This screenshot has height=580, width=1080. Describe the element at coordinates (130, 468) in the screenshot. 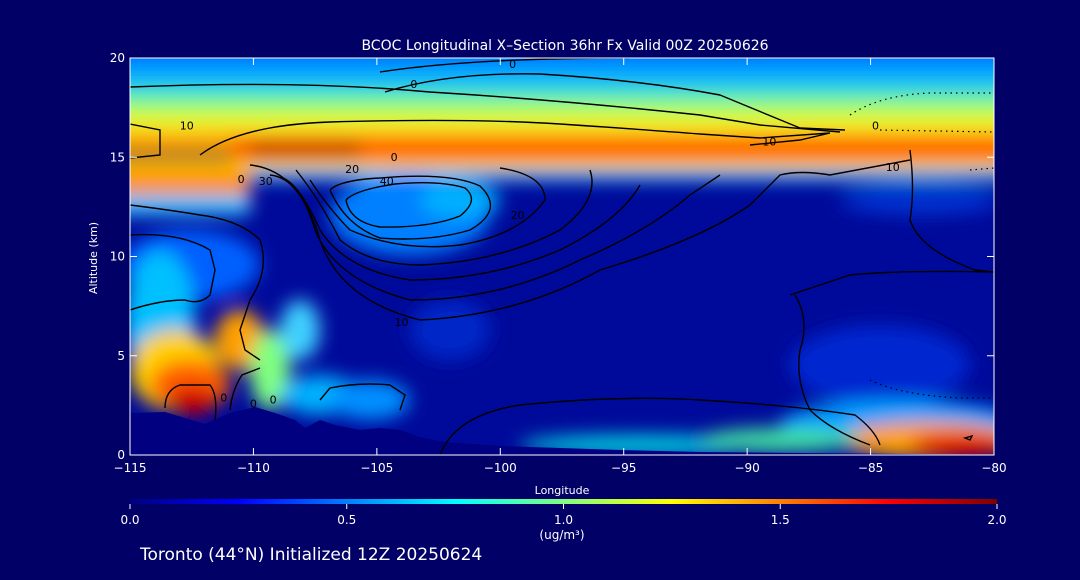

I see `x-tick-label: −115` at that location.